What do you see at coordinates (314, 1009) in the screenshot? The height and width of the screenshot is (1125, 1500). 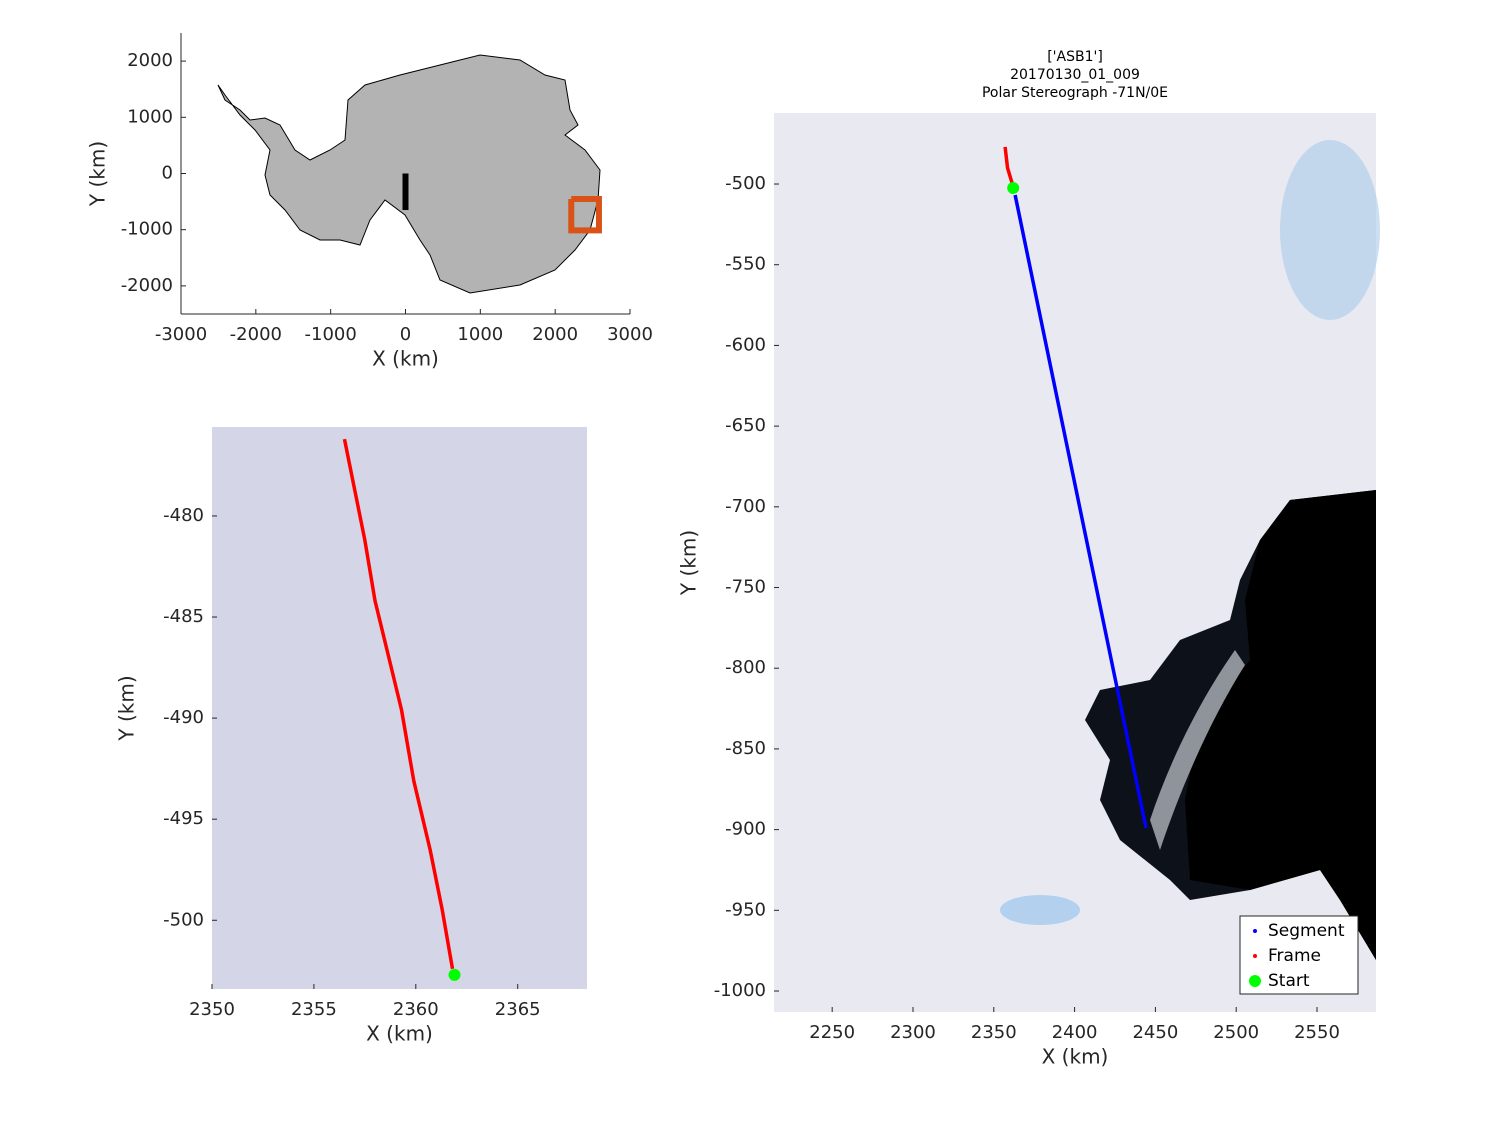 I see `x-tick-label: 2355` at bounding box center [314, 1009].